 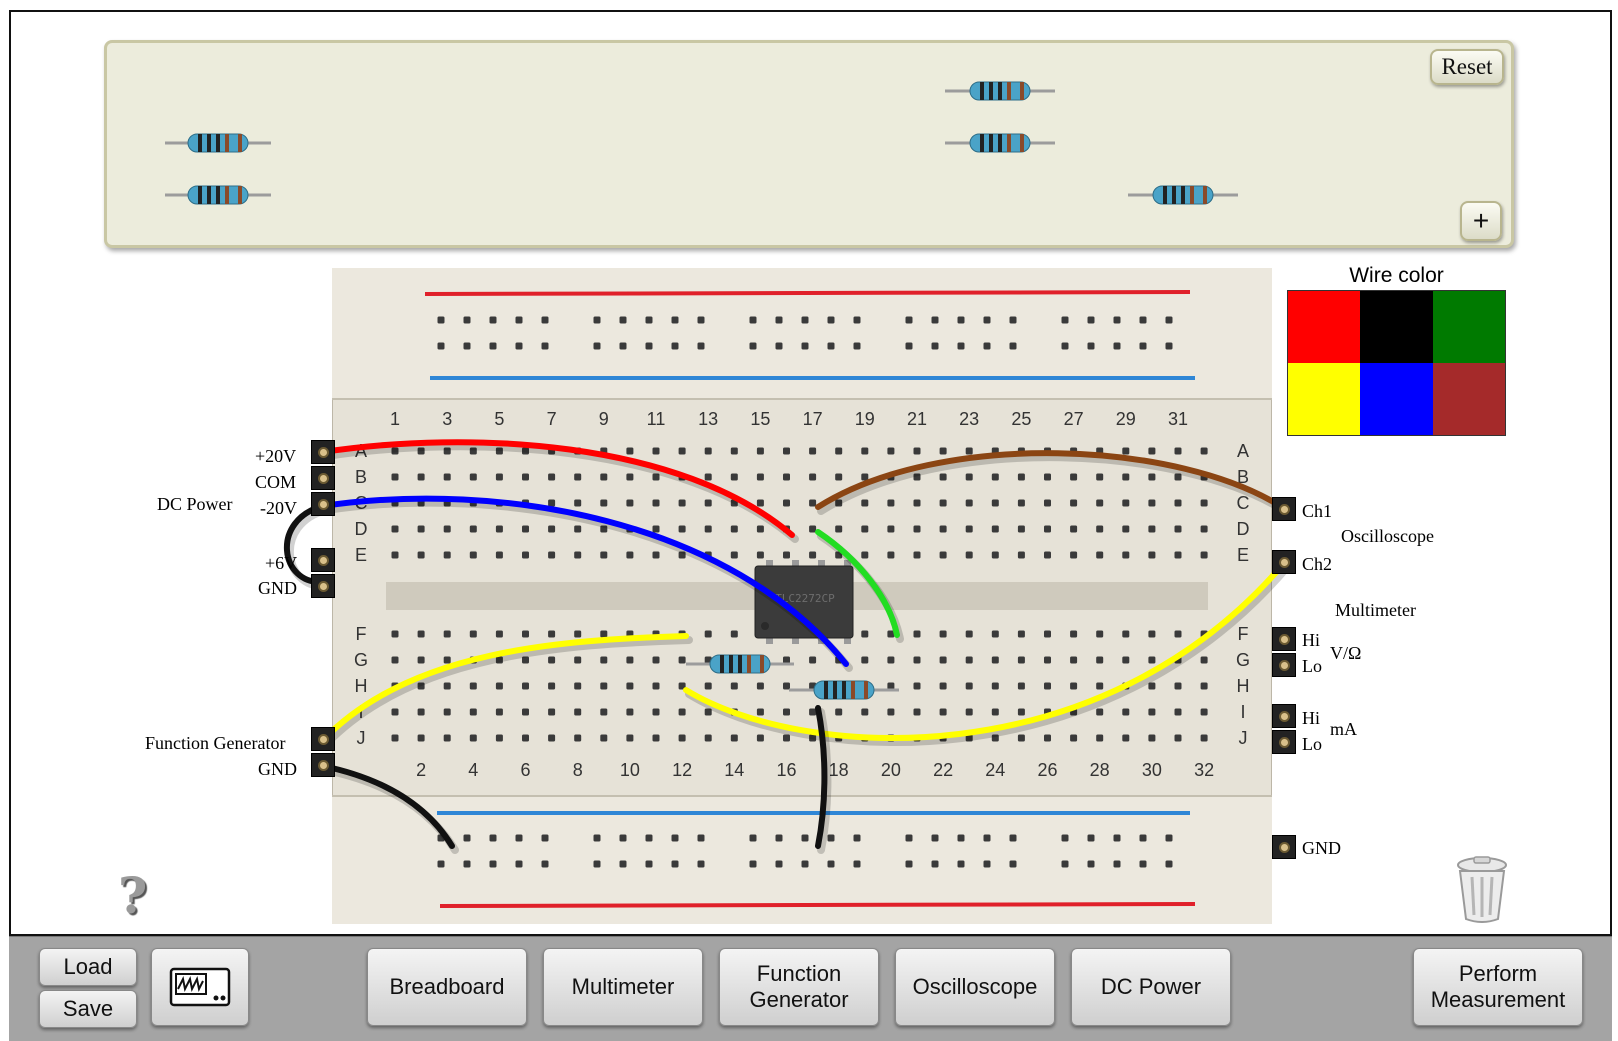 I want to click on fg-gnd-jack, so click(x=323, y=765).